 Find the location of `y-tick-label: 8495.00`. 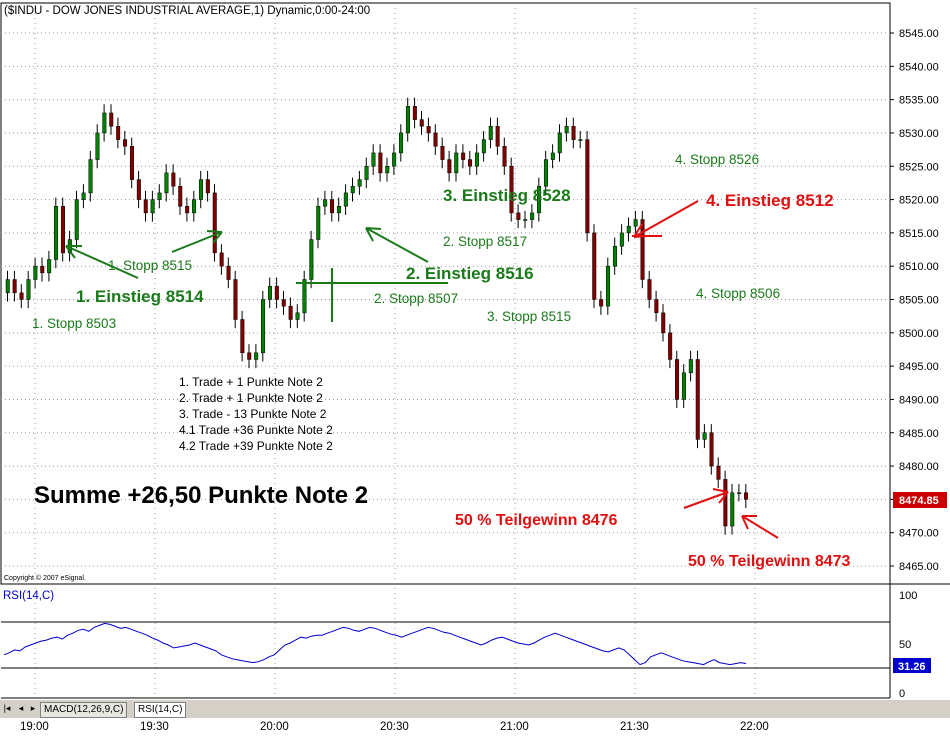

y-tick-label: 8495.00 is located at coordinates (919, 367).